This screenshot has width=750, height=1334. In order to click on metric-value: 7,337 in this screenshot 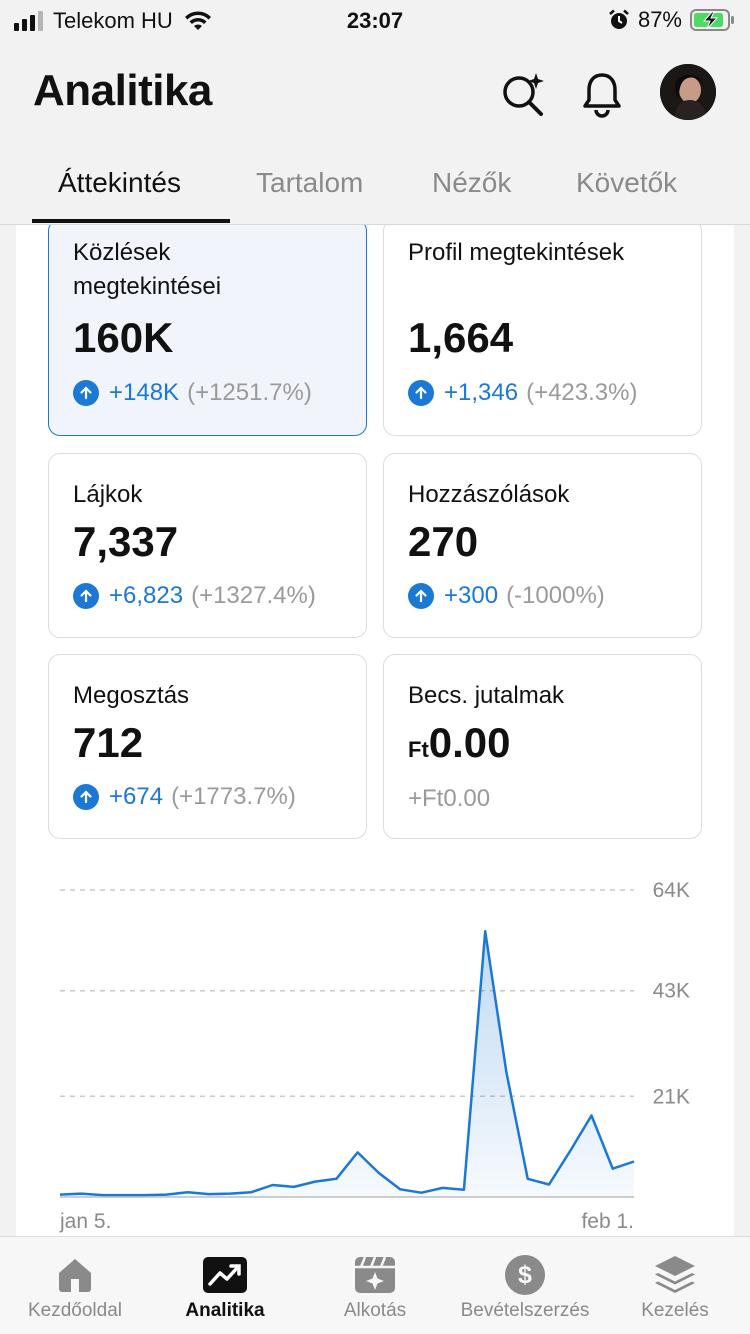, I will do `click(126, 541)`.